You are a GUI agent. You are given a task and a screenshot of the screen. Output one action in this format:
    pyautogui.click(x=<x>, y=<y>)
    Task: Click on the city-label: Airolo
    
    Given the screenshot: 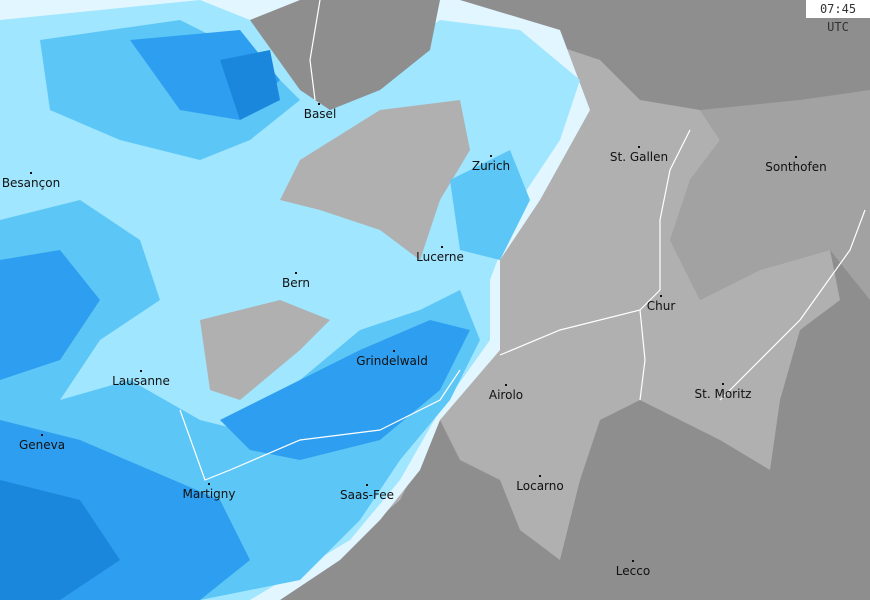 What is the action you would take?
    pyautogui.click(x=506, y=395)
    